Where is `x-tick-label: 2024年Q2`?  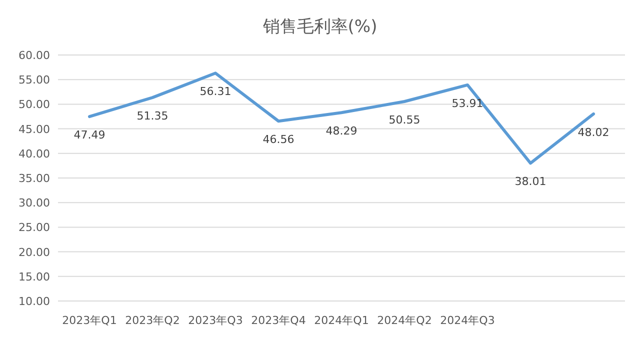
x-tick-label: 2024年Q2 is located at coordinates (404, 320).